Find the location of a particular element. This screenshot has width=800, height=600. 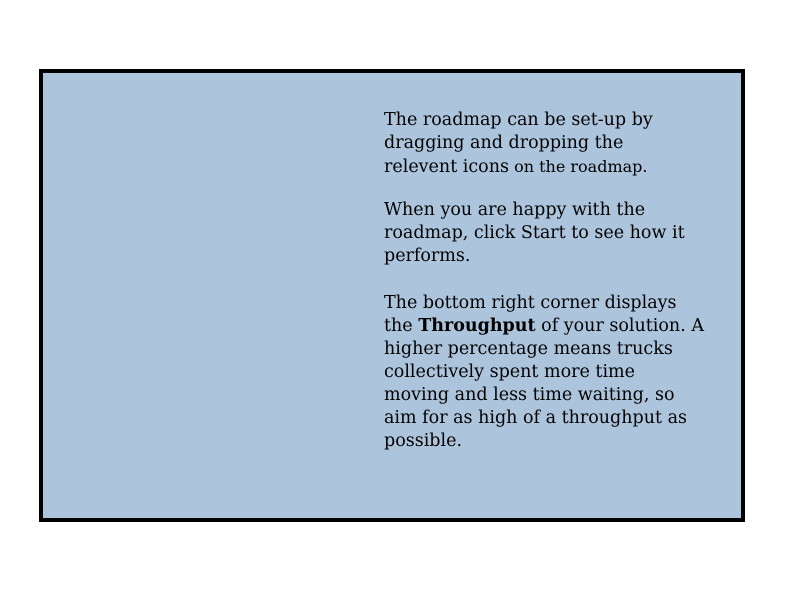

setup-line-3-end: on the roadmap. is located at coordinates (578, 166).